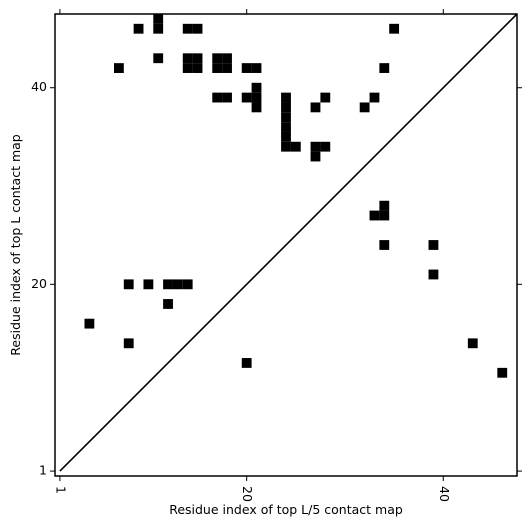  Describe the element at coordinates (15, 244) in the screenshot. I see `y-axis-label: Residue index of top L contact map` at that location.